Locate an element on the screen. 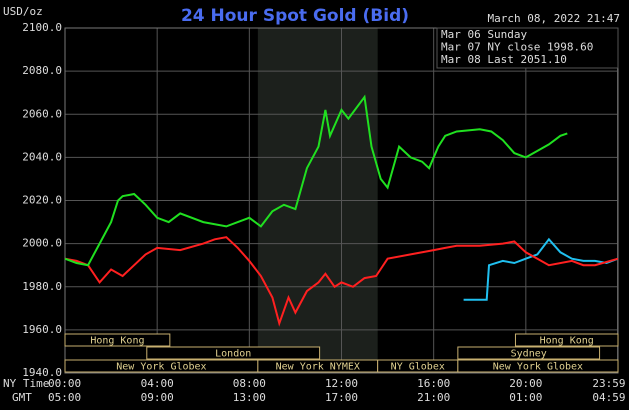 The width and height of the screenshot is (629, 410). x-tick-label: 04:00 is located at coordinates (157, 383).